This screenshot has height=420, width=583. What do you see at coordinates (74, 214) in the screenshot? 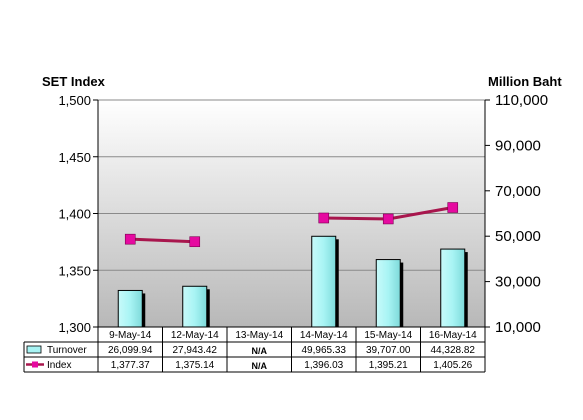
I see `left-tick-label: 1,400` at bounding box center [74, 214].